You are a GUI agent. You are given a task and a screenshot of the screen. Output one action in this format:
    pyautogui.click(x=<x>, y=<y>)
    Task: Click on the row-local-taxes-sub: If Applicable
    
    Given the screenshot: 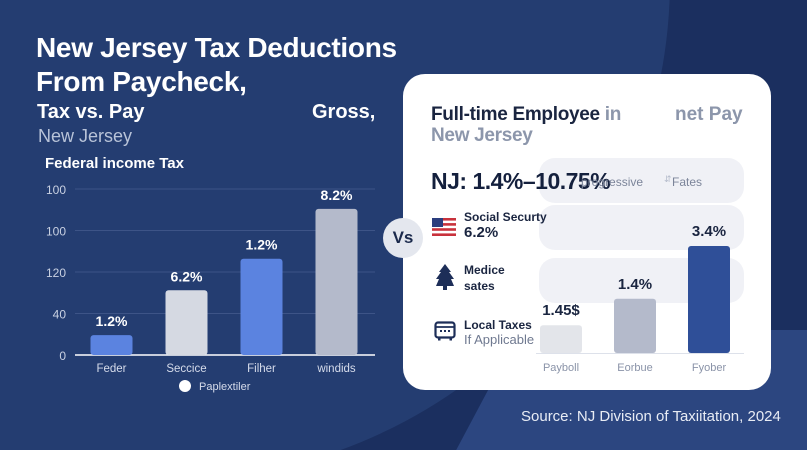 What is the action you would take?
    pyautogui.click(x=499, y=339)
    